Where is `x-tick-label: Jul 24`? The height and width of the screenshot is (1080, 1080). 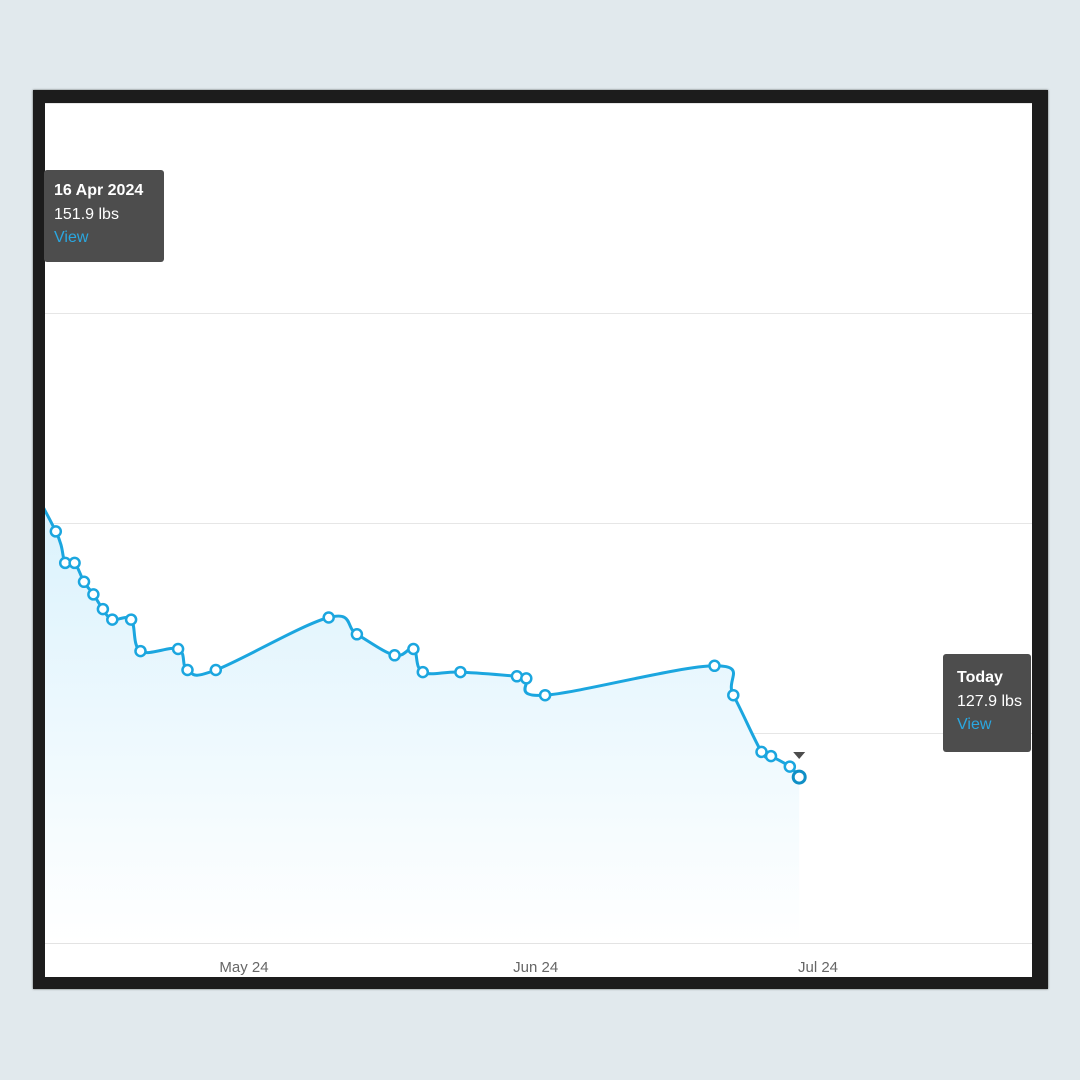 x-tick-label: Jul 24 is located at coordinates (818, 967).